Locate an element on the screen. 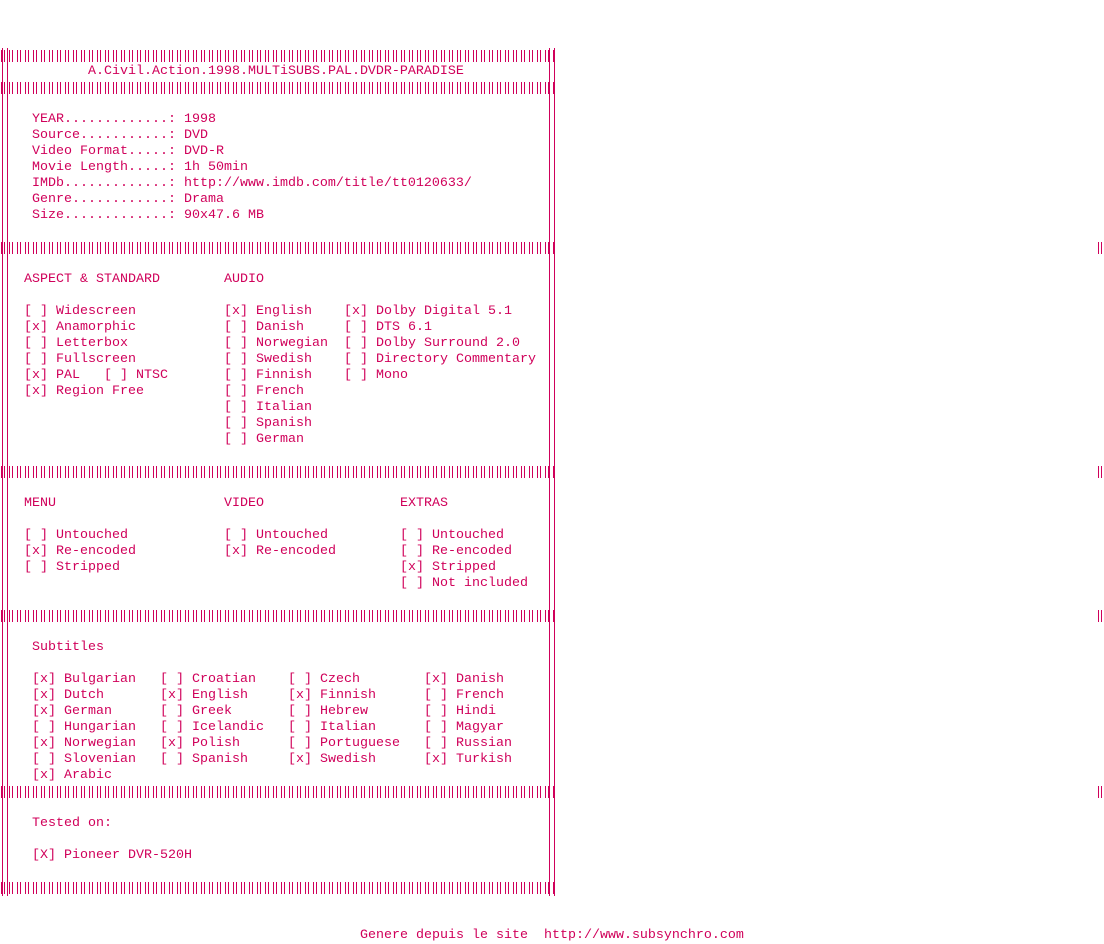  checkbox-item: [ ] Norwegian is located at coordinates (276, 343).